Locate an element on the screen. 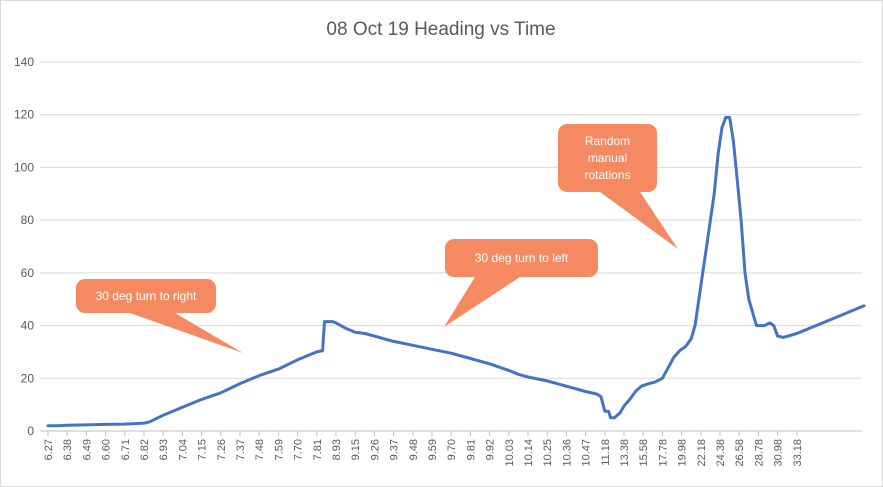 This screenshot has height=487, width=883. x-tick-label: 15.58 is located at coordinates (644, 453).